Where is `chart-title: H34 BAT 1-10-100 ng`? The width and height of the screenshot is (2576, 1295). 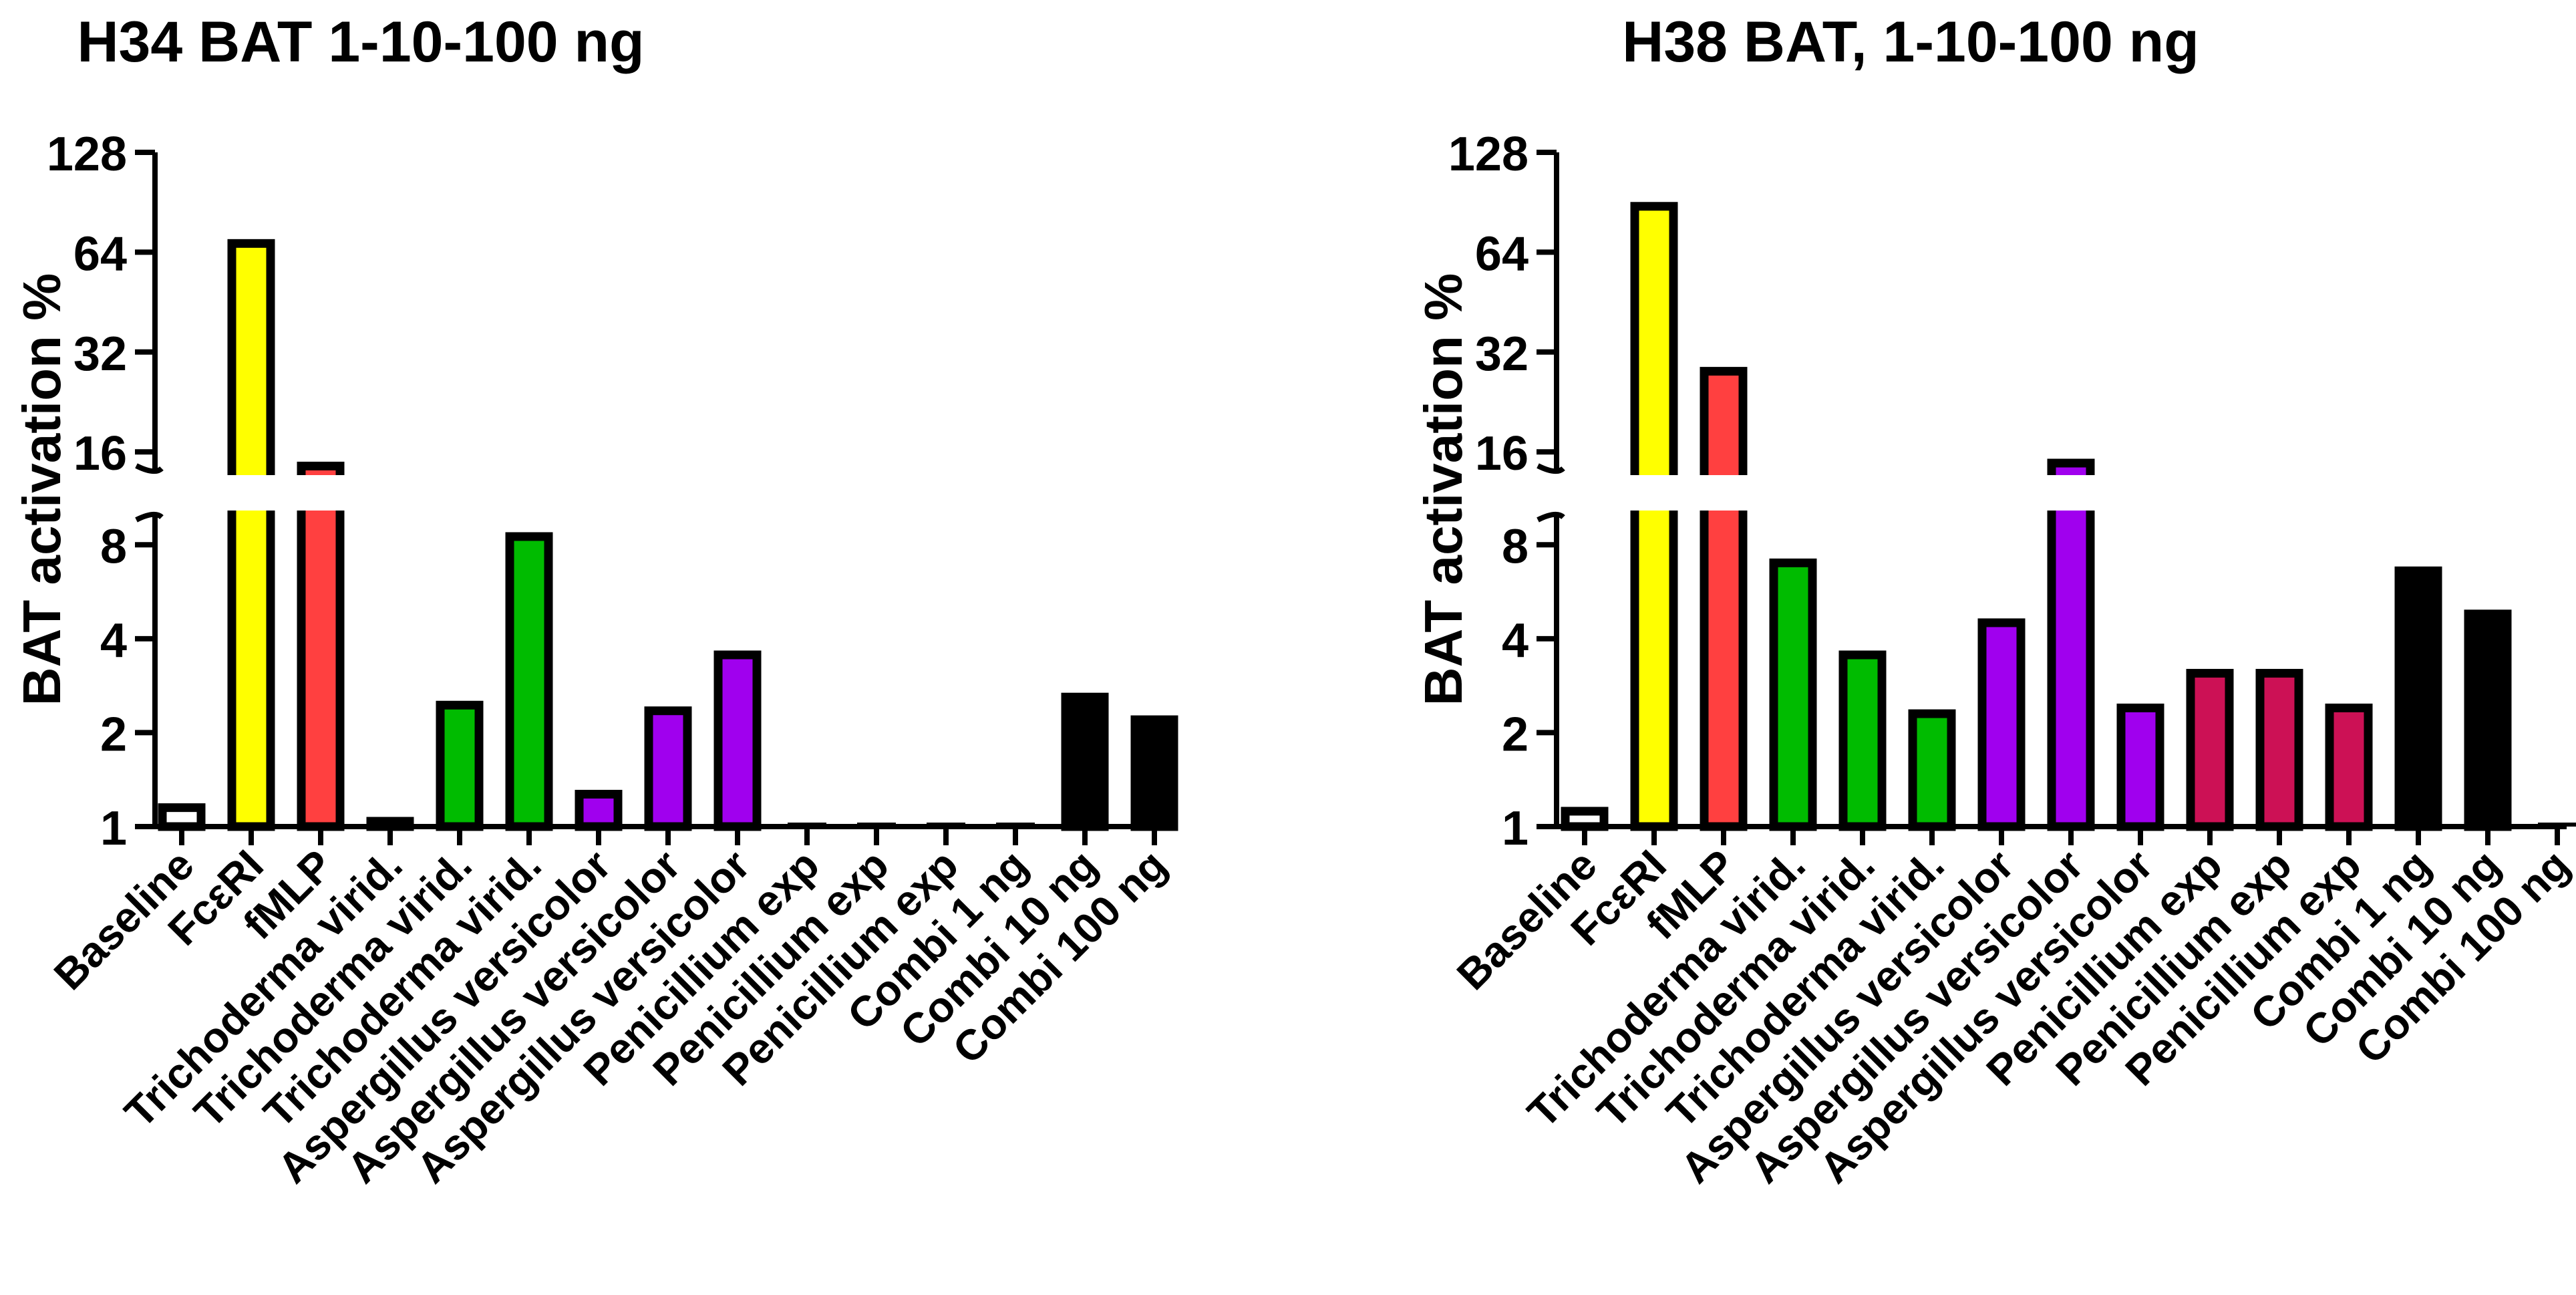
chart-title: H34 BAT 1-10-100 ng is located at coordinates (360, 42).